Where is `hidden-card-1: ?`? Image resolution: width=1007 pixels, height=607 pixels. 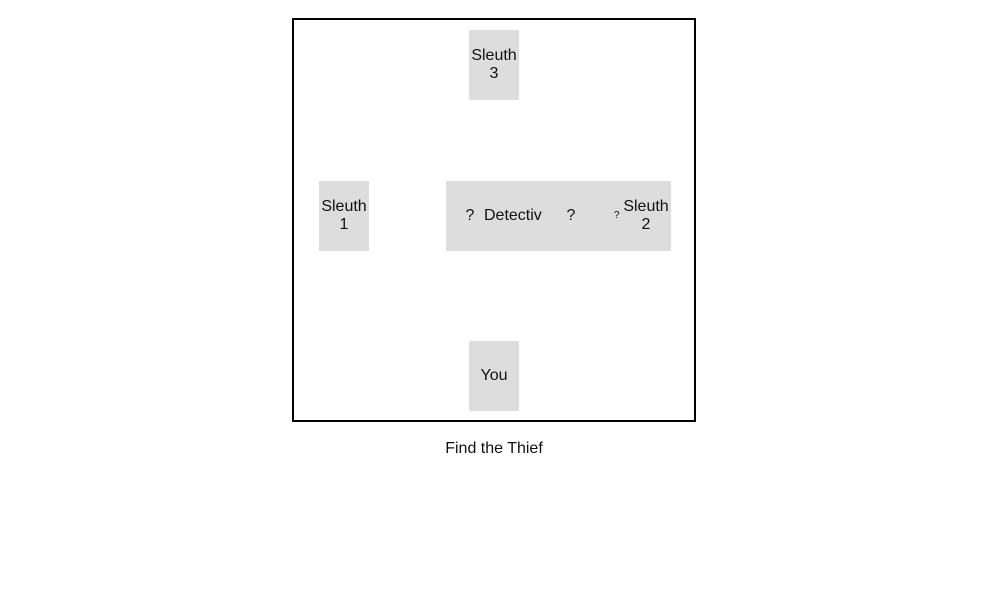 hidden-card-1: ? is located at coordinates (470, 215).